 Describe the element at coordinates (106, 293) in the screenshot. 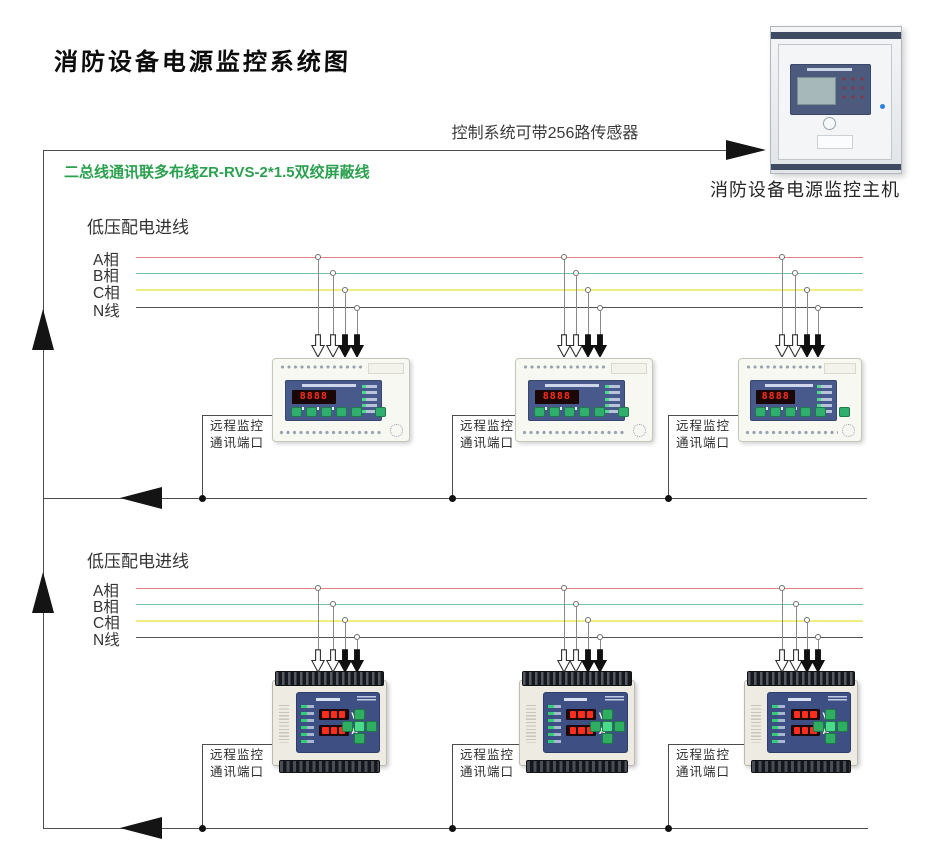

I see `phase-c-label: C相` at that location.